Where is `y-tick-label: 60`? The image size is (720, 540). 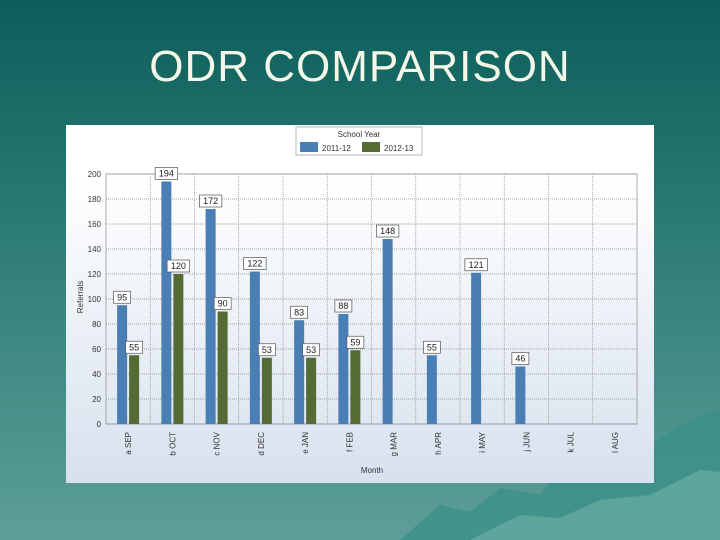
y-tick-label: 60 is located at coordinates (96, 349).